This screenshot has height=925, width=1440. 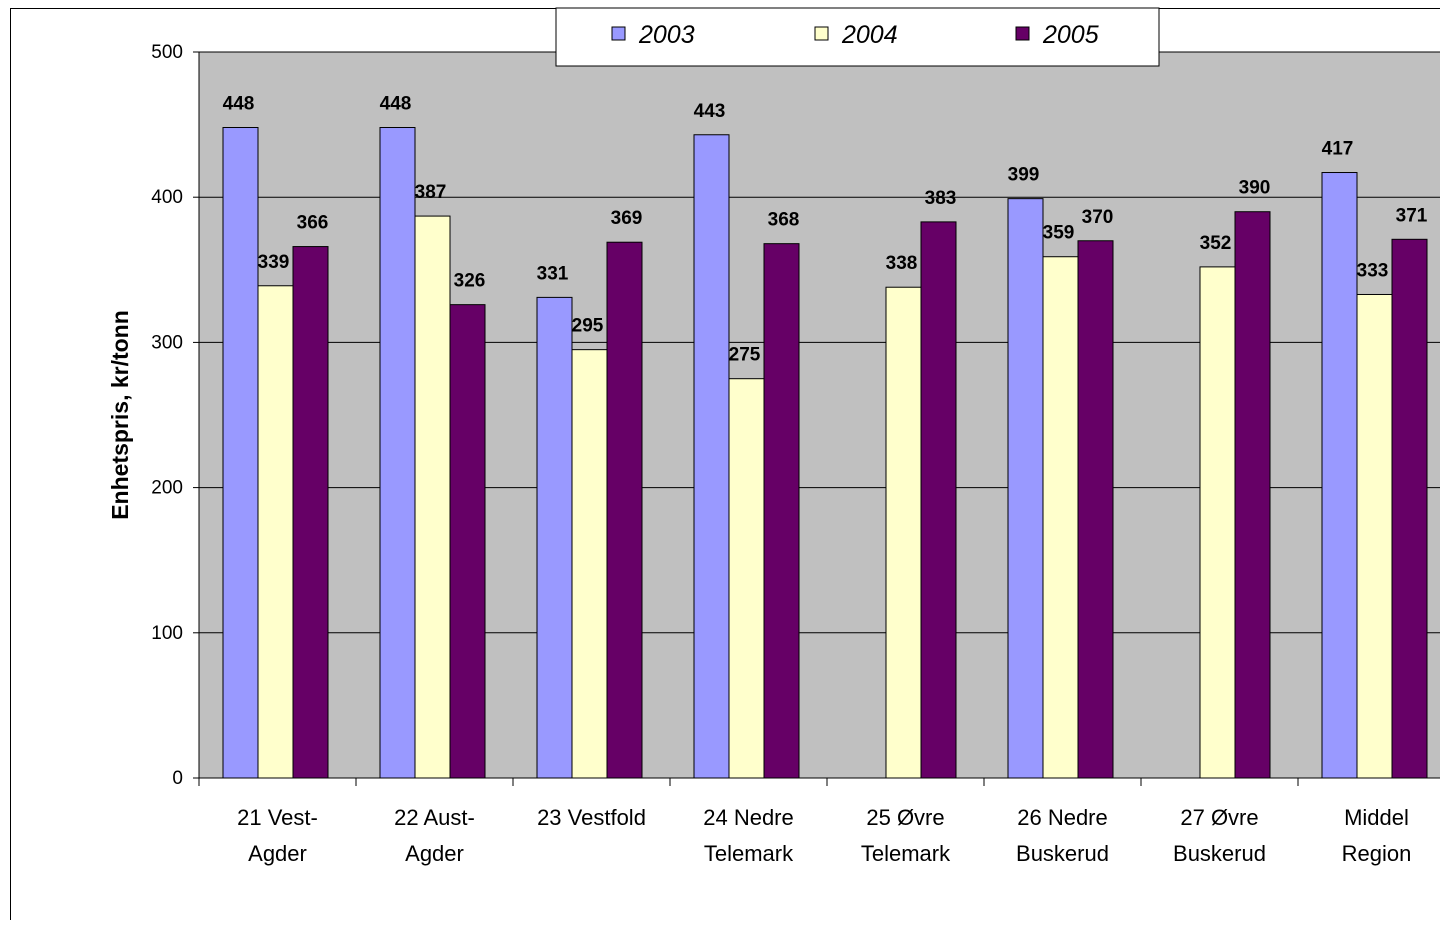 I want to click on data-label: 390, so click(x=1255, y=188).